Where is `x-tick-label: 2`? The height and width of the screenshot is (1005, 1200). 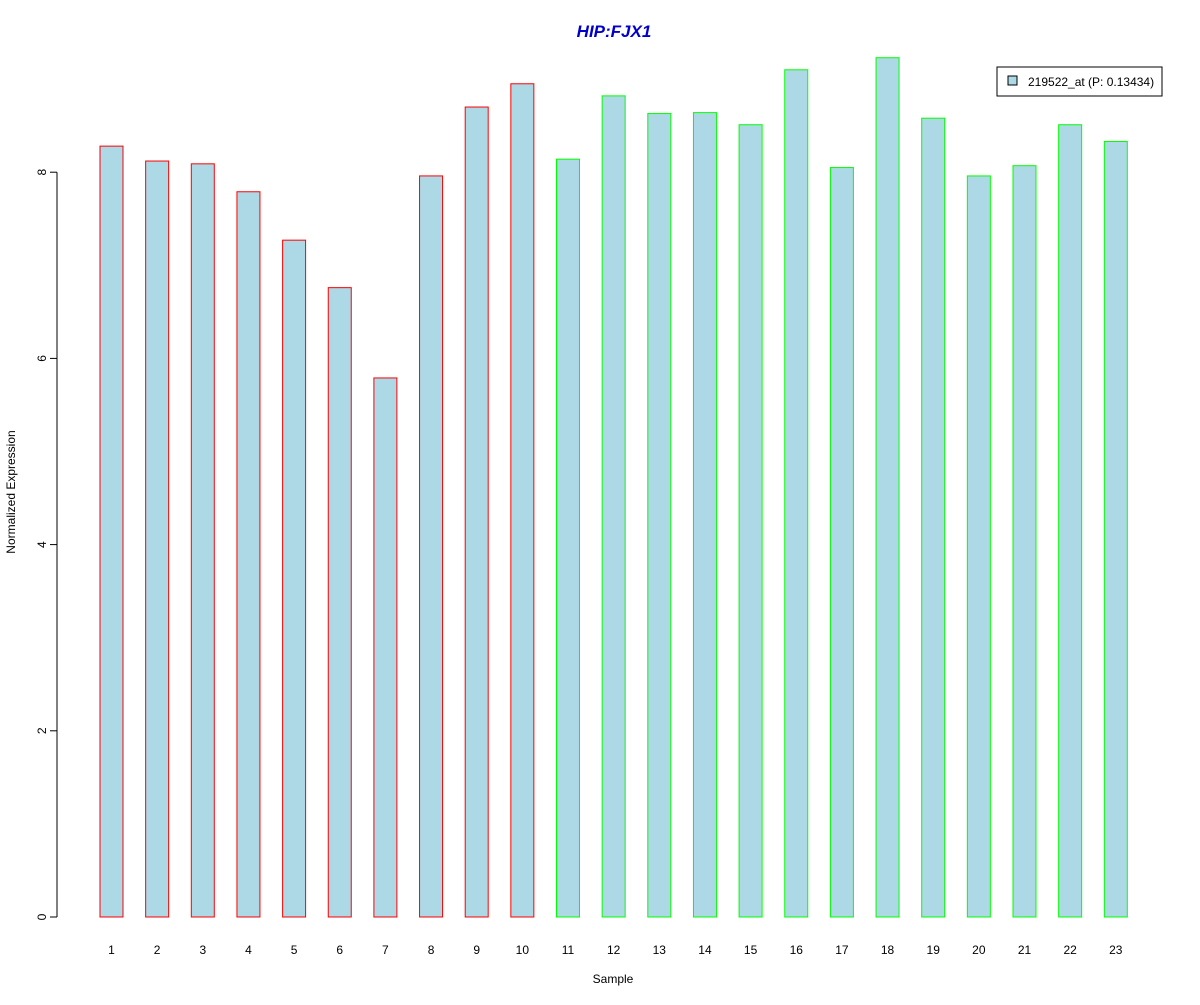 x-tick-label: 2 is located at coordinates (157, 950).